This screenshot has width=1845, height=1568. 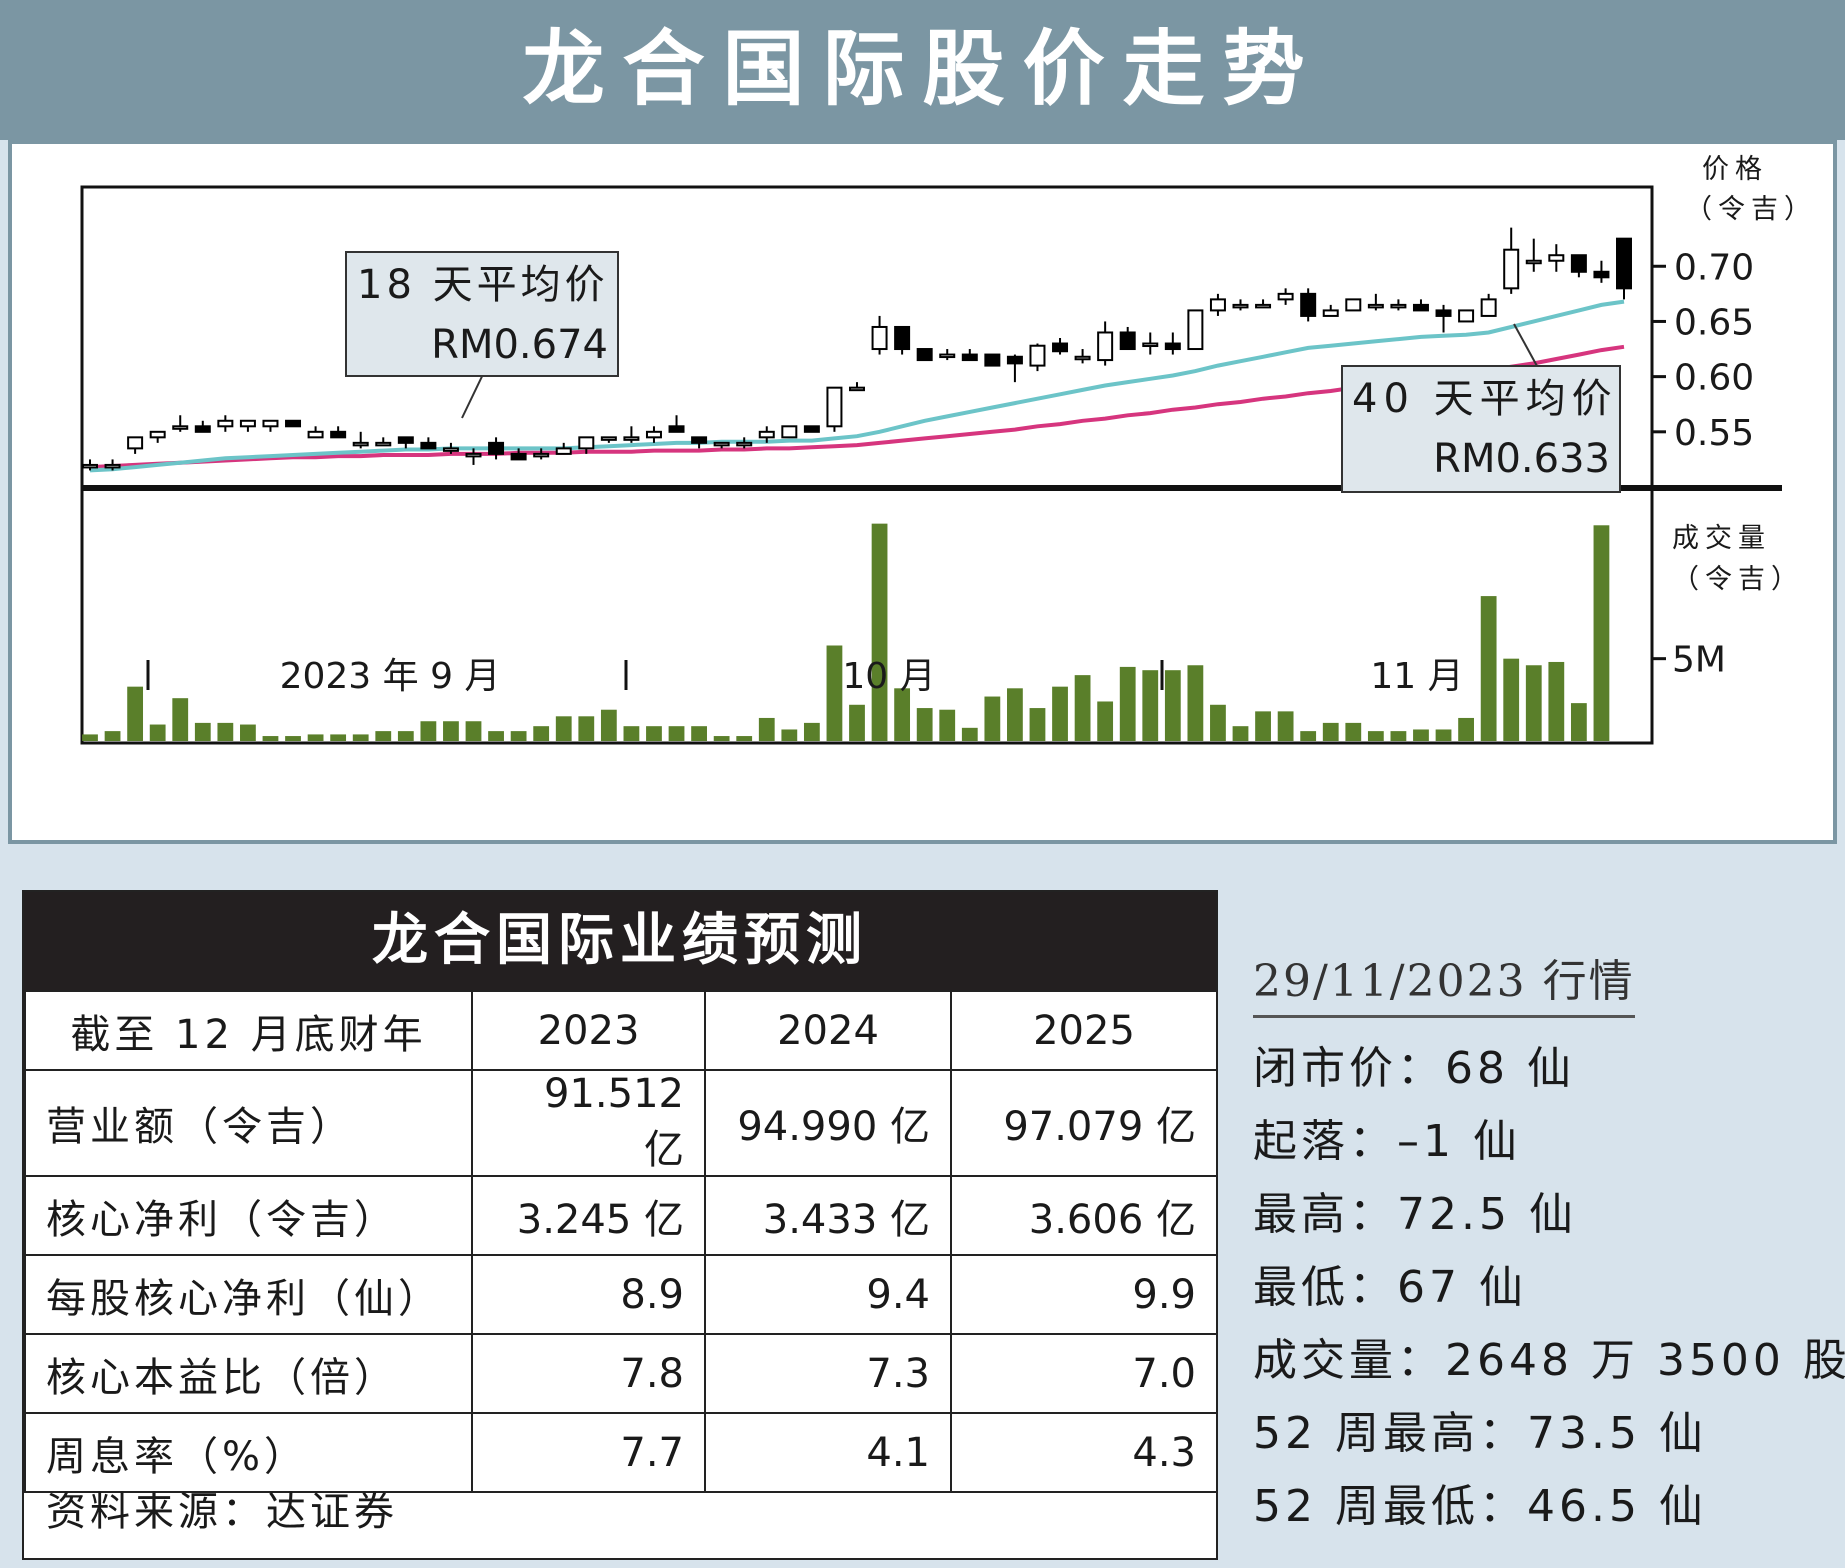 What do you see at coordinates (1416, 676) in the screenshot?
I see `x-label-nov: 11 月` at bounding box center [1416, 676].